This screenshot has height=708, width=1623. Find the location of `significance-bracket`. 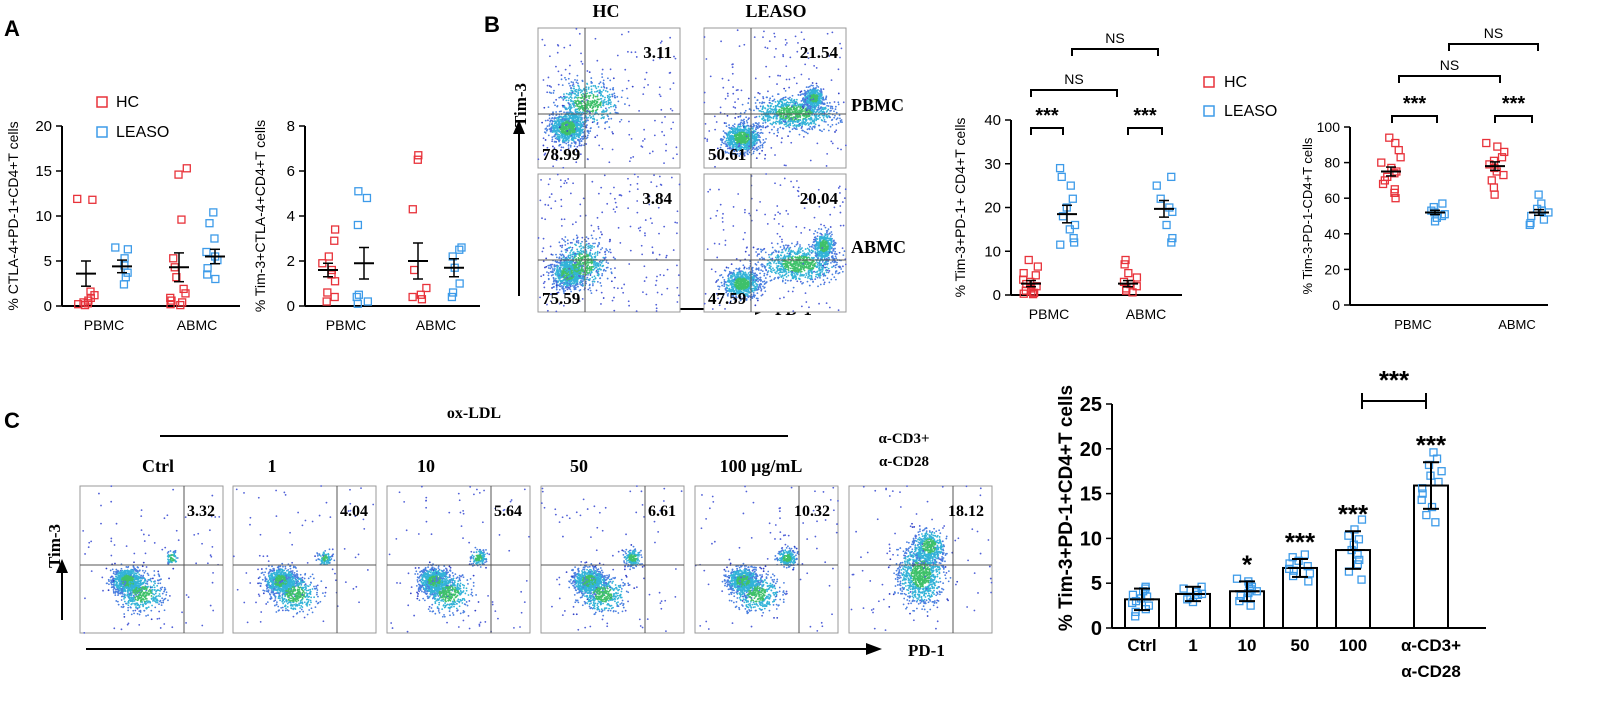

significance-bracket is located at coordinates (1394, 401).